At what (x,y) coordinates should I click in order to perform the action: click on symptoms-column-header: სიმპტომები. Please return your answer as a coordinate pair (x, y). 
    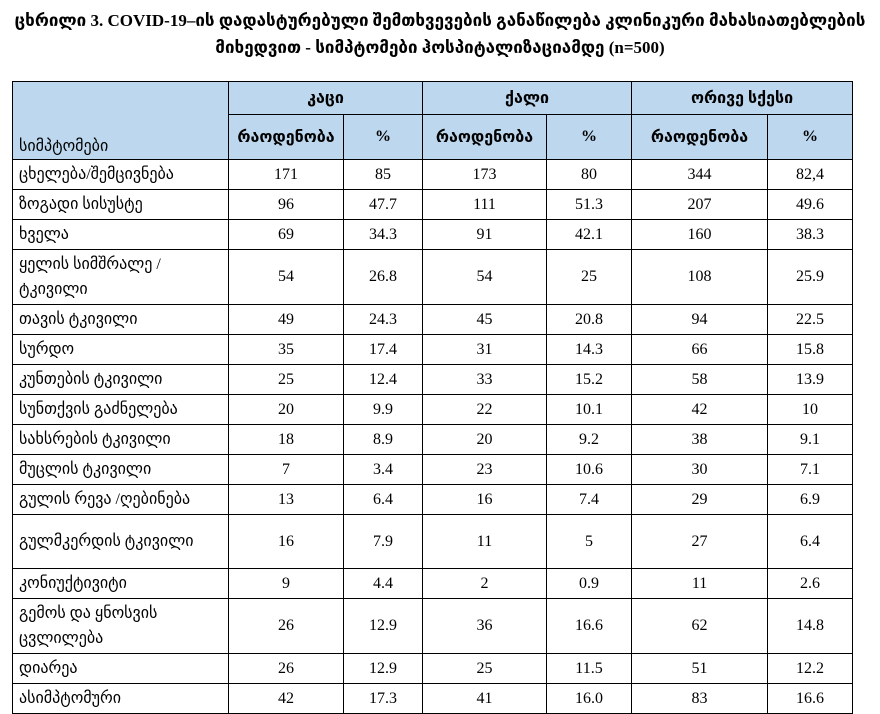
    Looking at the image, I should click on (120, 120).